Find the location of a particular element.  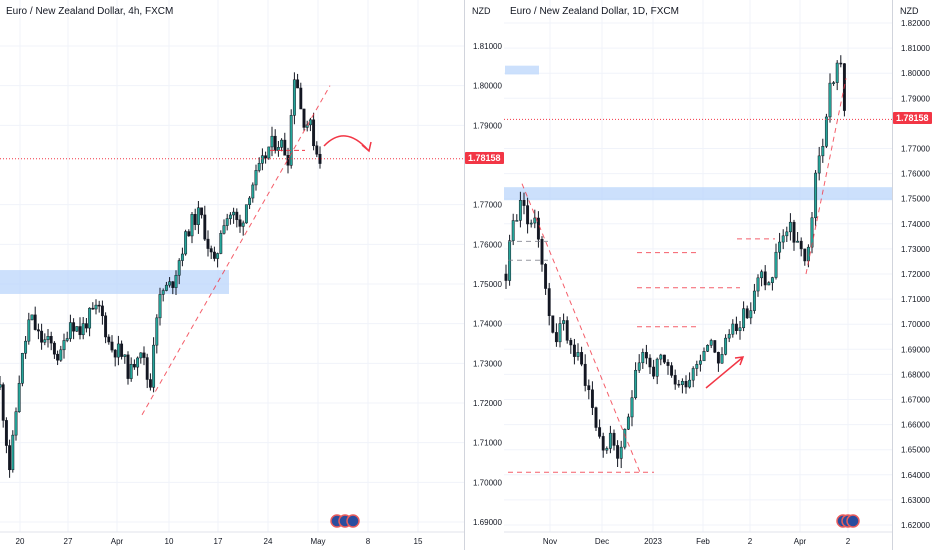

x-tick-label: 10 is located at coordinates (169, 541).